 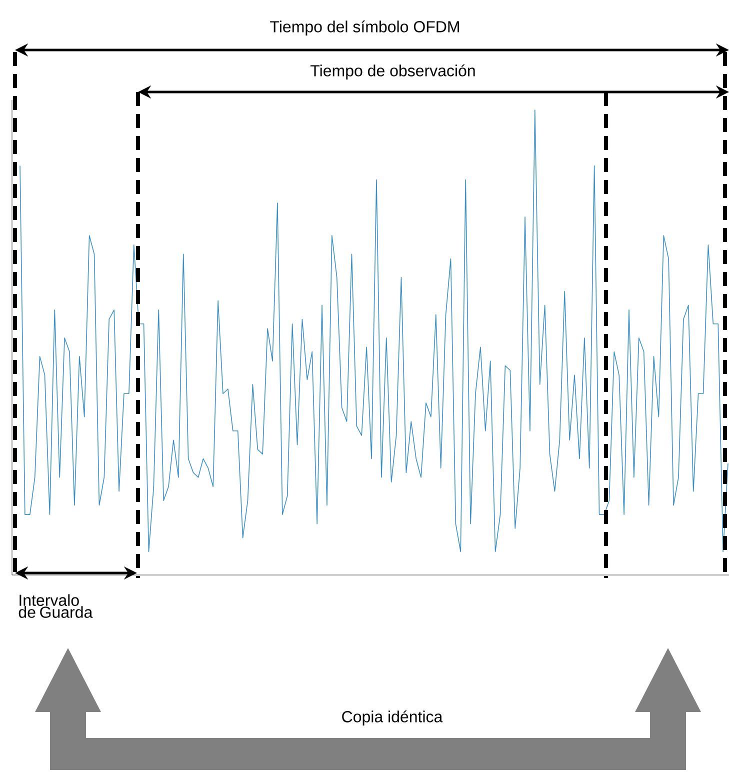 I want to click on text: Tiempo de observación, so click(x=392, y=72).